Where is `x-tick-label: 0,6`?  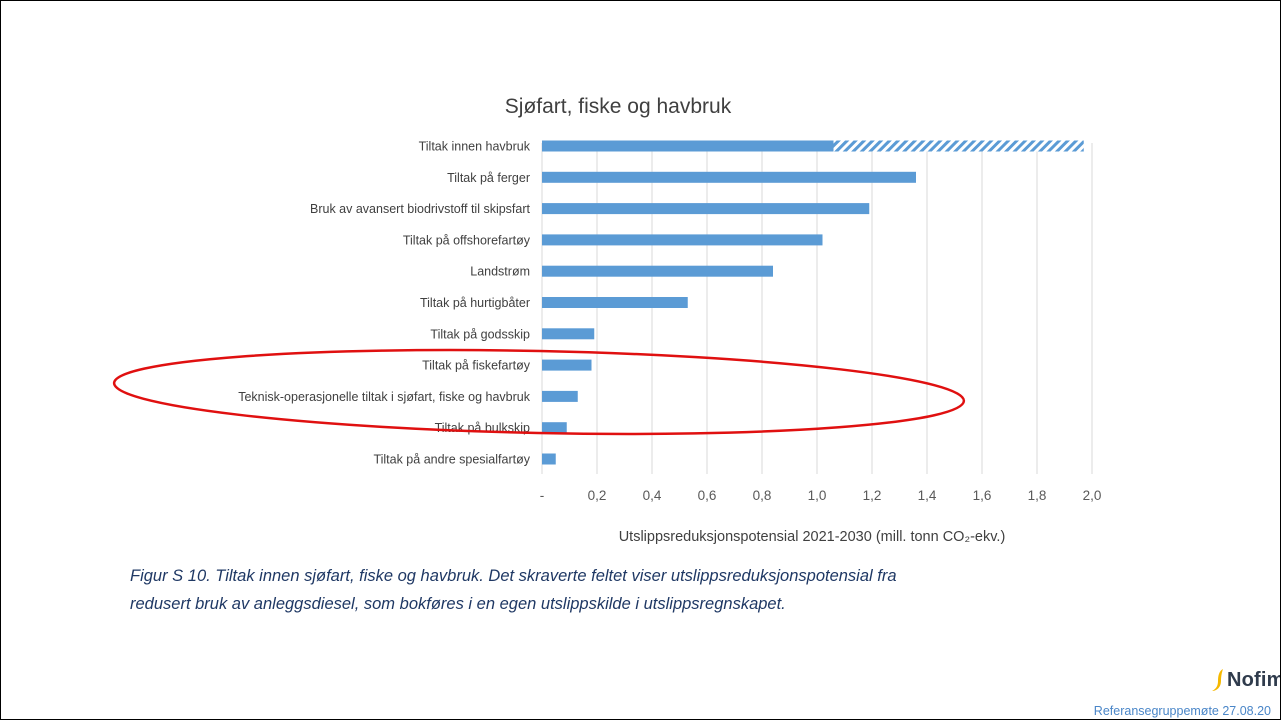 x-tick-label: 0,6 is located at coordinates (707, 495).